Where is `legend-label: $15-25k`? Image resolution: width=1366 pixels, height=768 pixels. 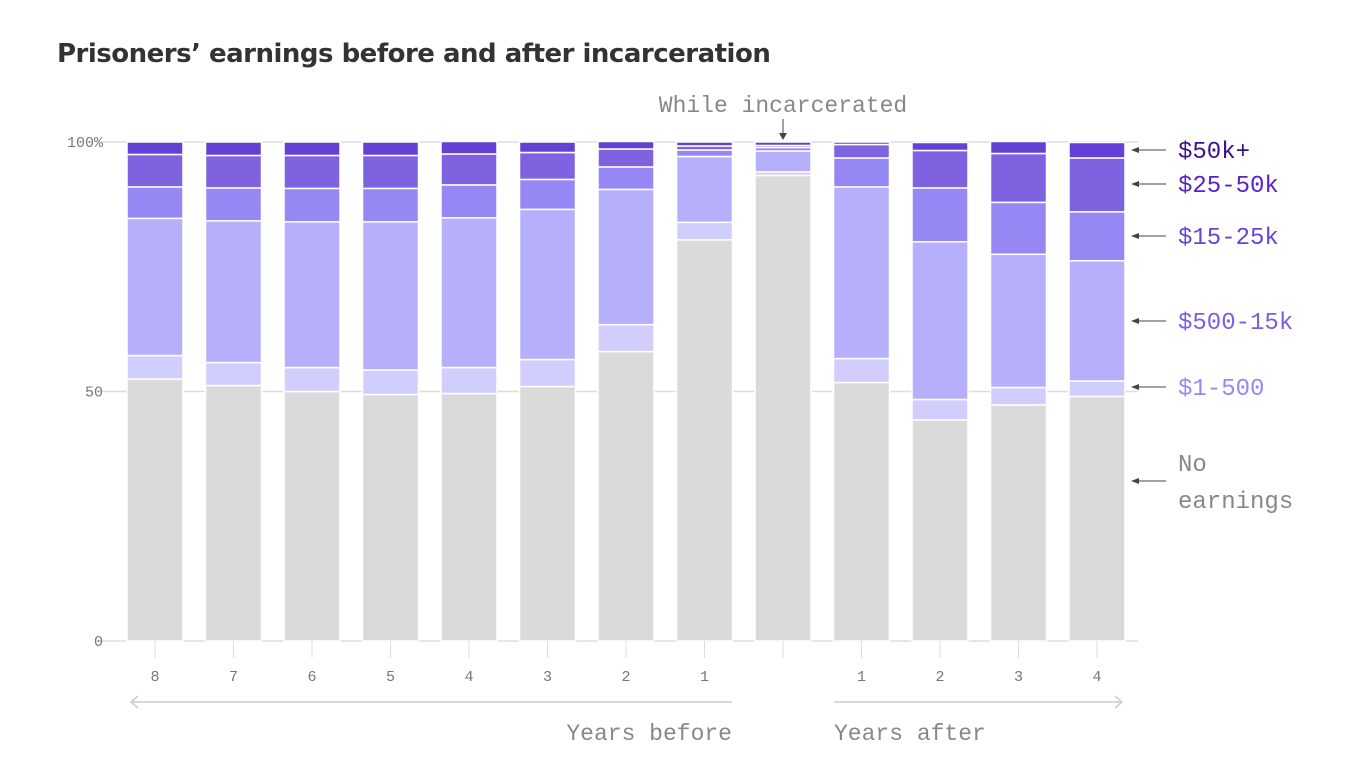 legend-label: $15-25k is located at coordinates (1228, 238).